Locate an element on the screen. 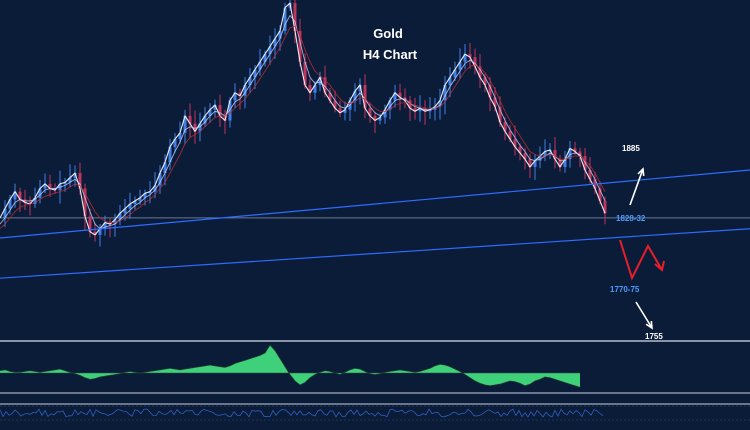 The height and width of the screenshot is (430, 750). down-arrow-head is located at coordinates (649, 325).